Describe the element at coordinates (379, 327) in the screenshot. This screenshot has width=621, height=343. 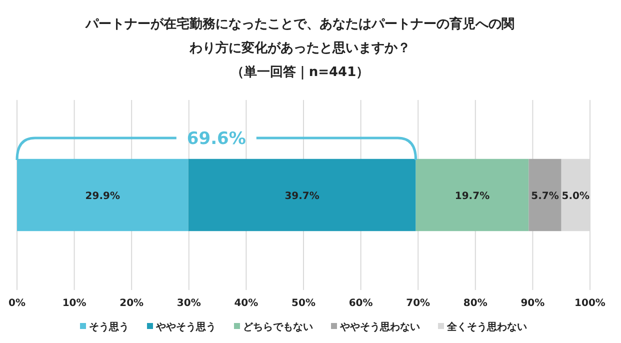
I see `legend-label: ややそう思わない` at that location.